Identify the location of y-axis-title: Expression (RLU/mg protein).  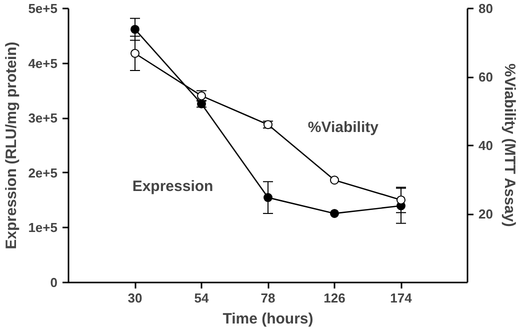
(11, 146).